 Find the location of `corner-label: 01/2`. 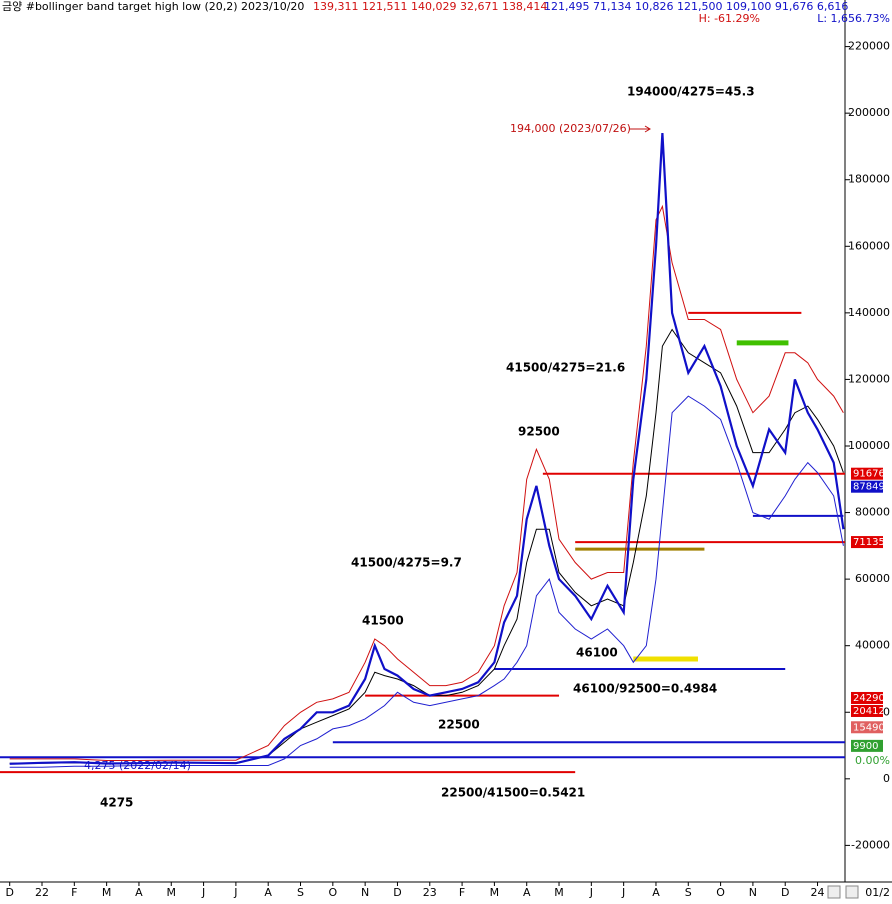

corner-label: 01/2 is located at coordinates (877, 892).